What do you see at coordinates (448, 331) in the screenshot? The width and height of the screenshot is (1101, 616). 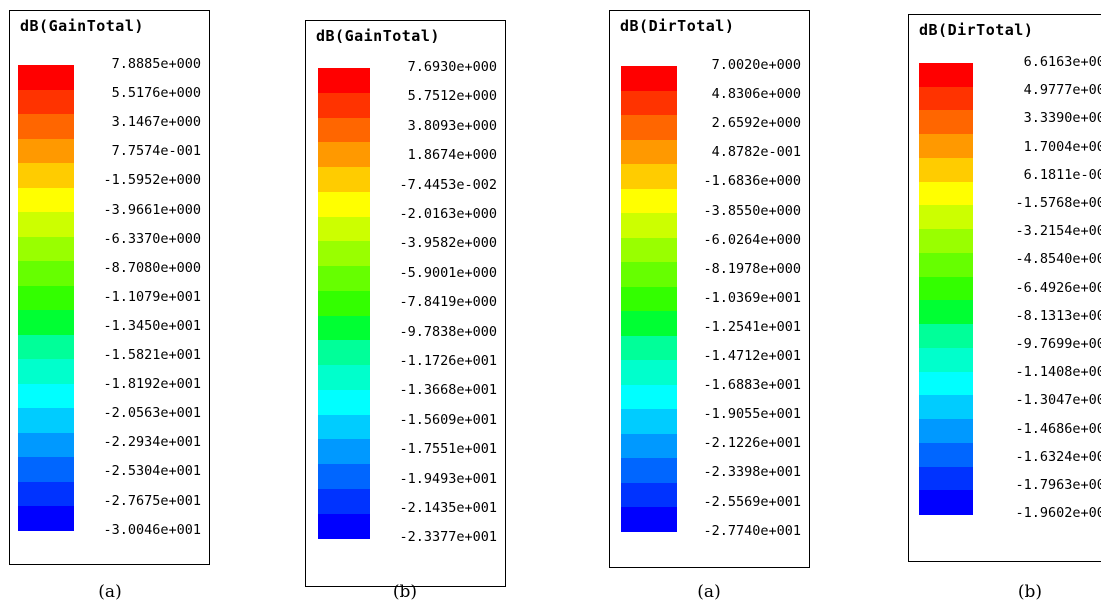 I see `tick-label: -9.7838e+000` at bounding box center [448, 331].